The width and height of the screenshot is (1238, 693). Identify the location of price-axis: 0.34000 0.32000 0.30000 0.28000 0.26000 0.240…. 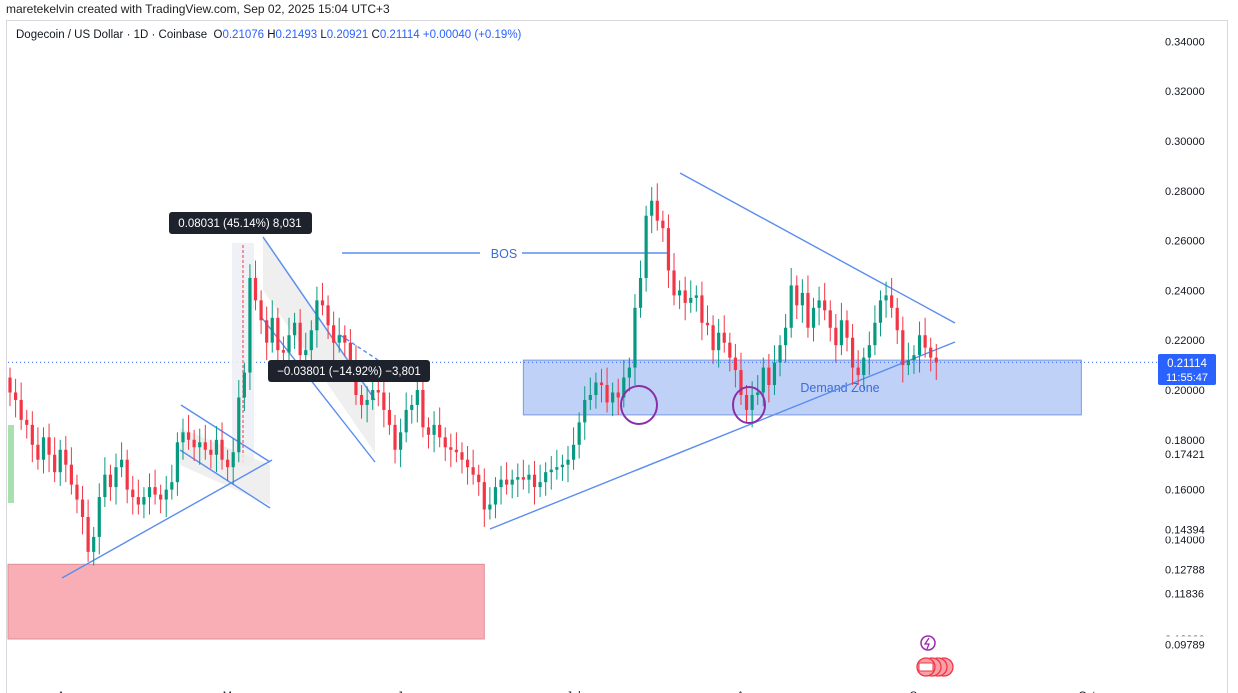
(1190, 344).